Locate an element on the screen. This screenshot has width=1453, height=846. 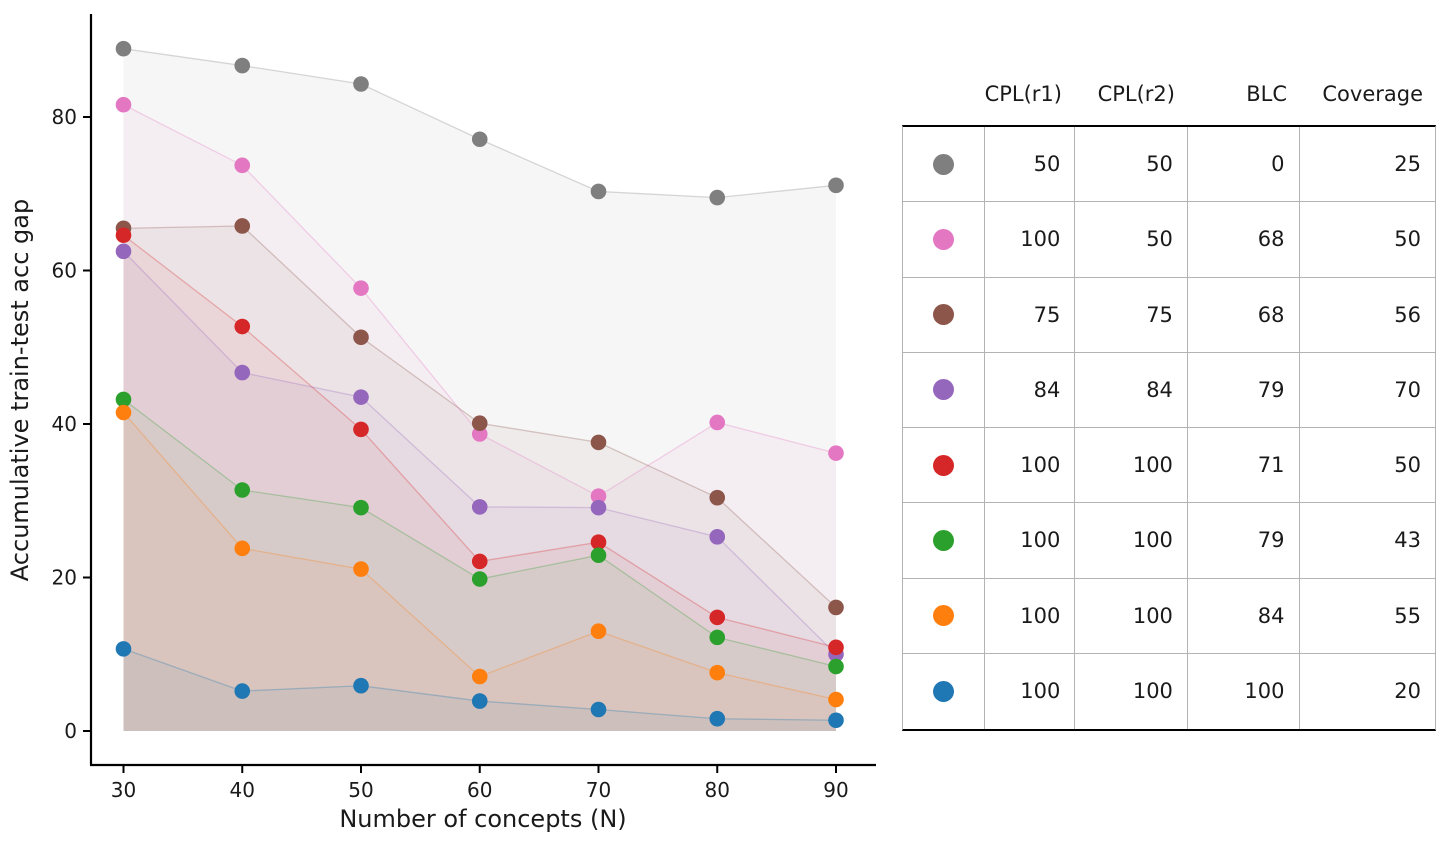
data-point-red-x40 is located at coordinates (242, 326).